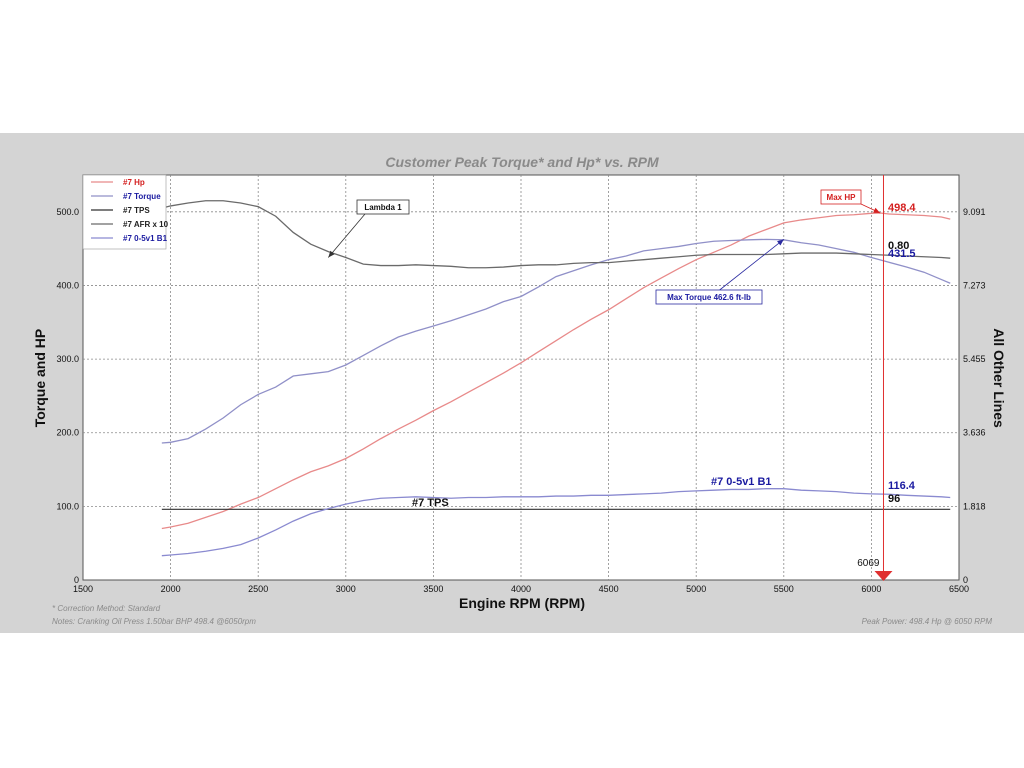 The height and width of the screenshot is (768, 1024). I want to click on legend-box, so click(124, 212).